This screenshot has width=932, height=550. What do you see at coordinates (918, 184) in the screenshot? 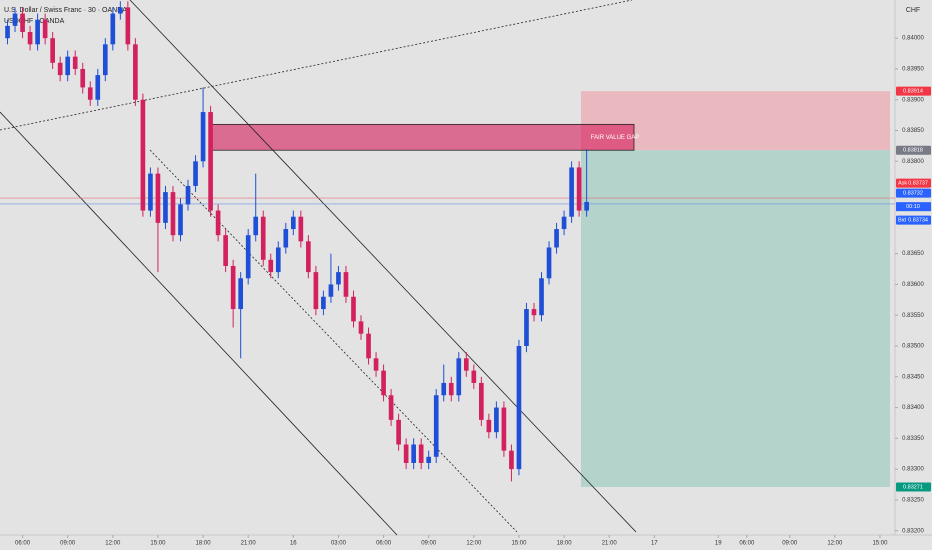
I see `ask-label: 0.83737` at bounding box center [918, 184].